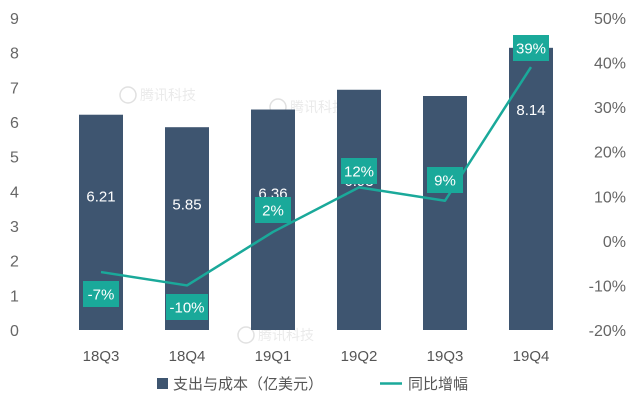 The image size is (640, 404). What do you see at coordinates (610, 197) in the screenshot?
I see `right-axis-tick: 10%` at bounding box center [610, 197].